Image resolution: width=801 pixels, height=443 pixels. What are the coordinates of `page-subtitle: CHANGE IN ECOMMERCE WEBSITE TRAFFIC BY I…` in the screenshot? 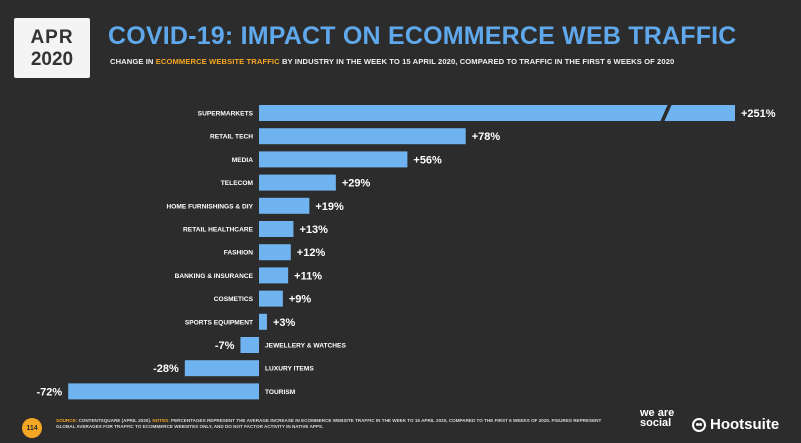 It's located at (392, 61).